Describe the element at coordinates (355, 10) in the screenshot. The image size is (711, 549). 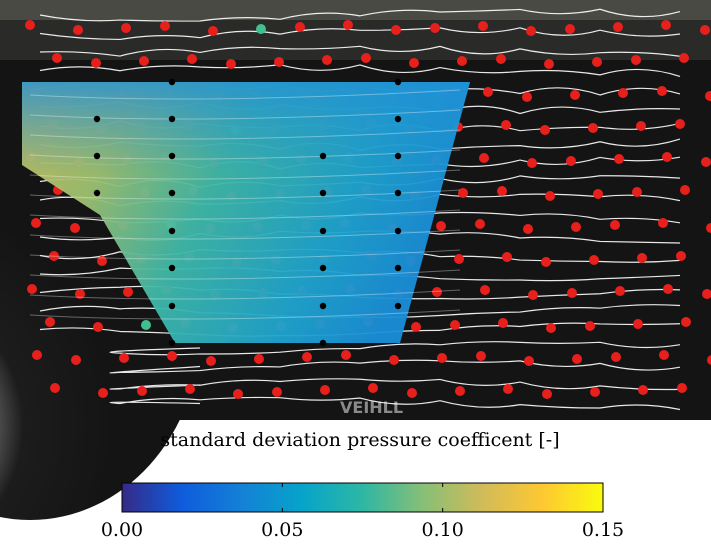
I see `car-trim` at that location.